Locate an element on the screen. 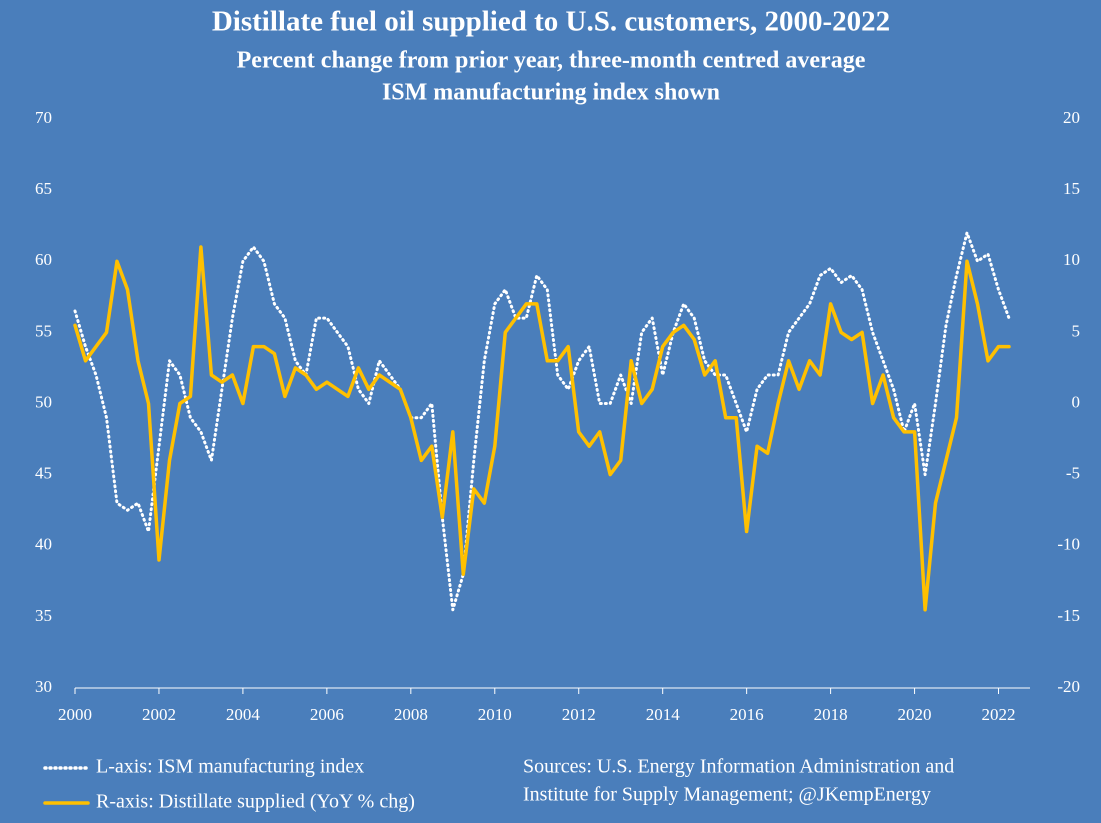 This screenshot has height=823, width=1101. y2-tick-label: 10 is located at coordinates (1071, 259).